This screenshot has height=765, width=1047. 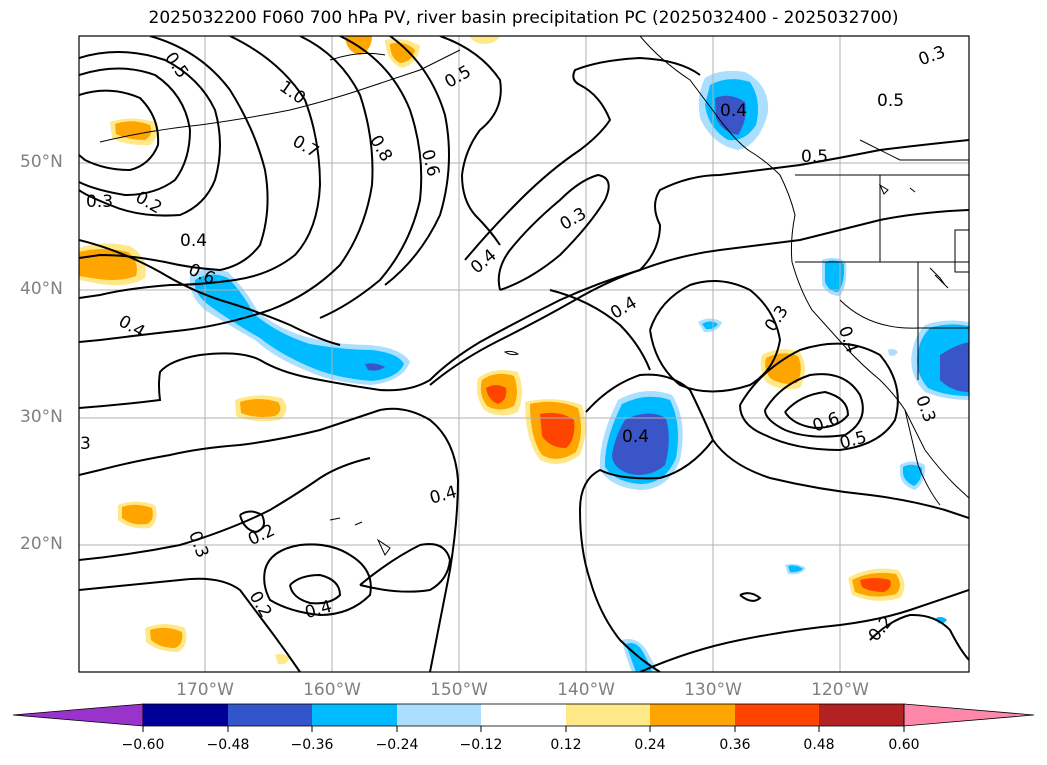 What do you see at coordinates (566, 745) in the screenshot?
I see `colorbar-tick-label: 0.12` at bounding box center [566, 745].